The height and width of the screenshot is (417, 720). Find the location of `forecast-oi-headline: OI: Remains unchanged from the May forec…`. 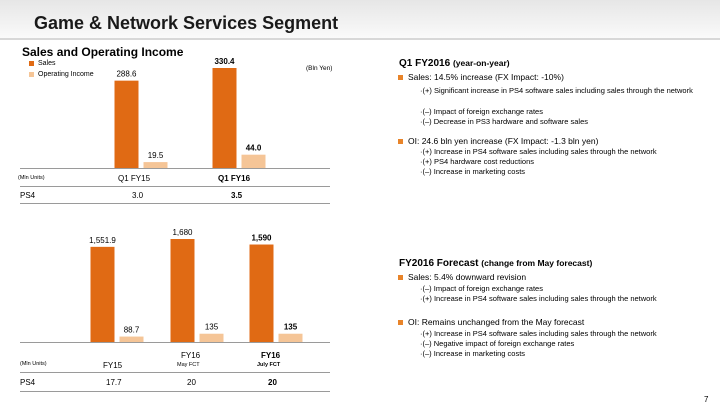

forecast-oi-headline: OI: Remains unchanged from the May forec… is located at coordinates (496, 322).